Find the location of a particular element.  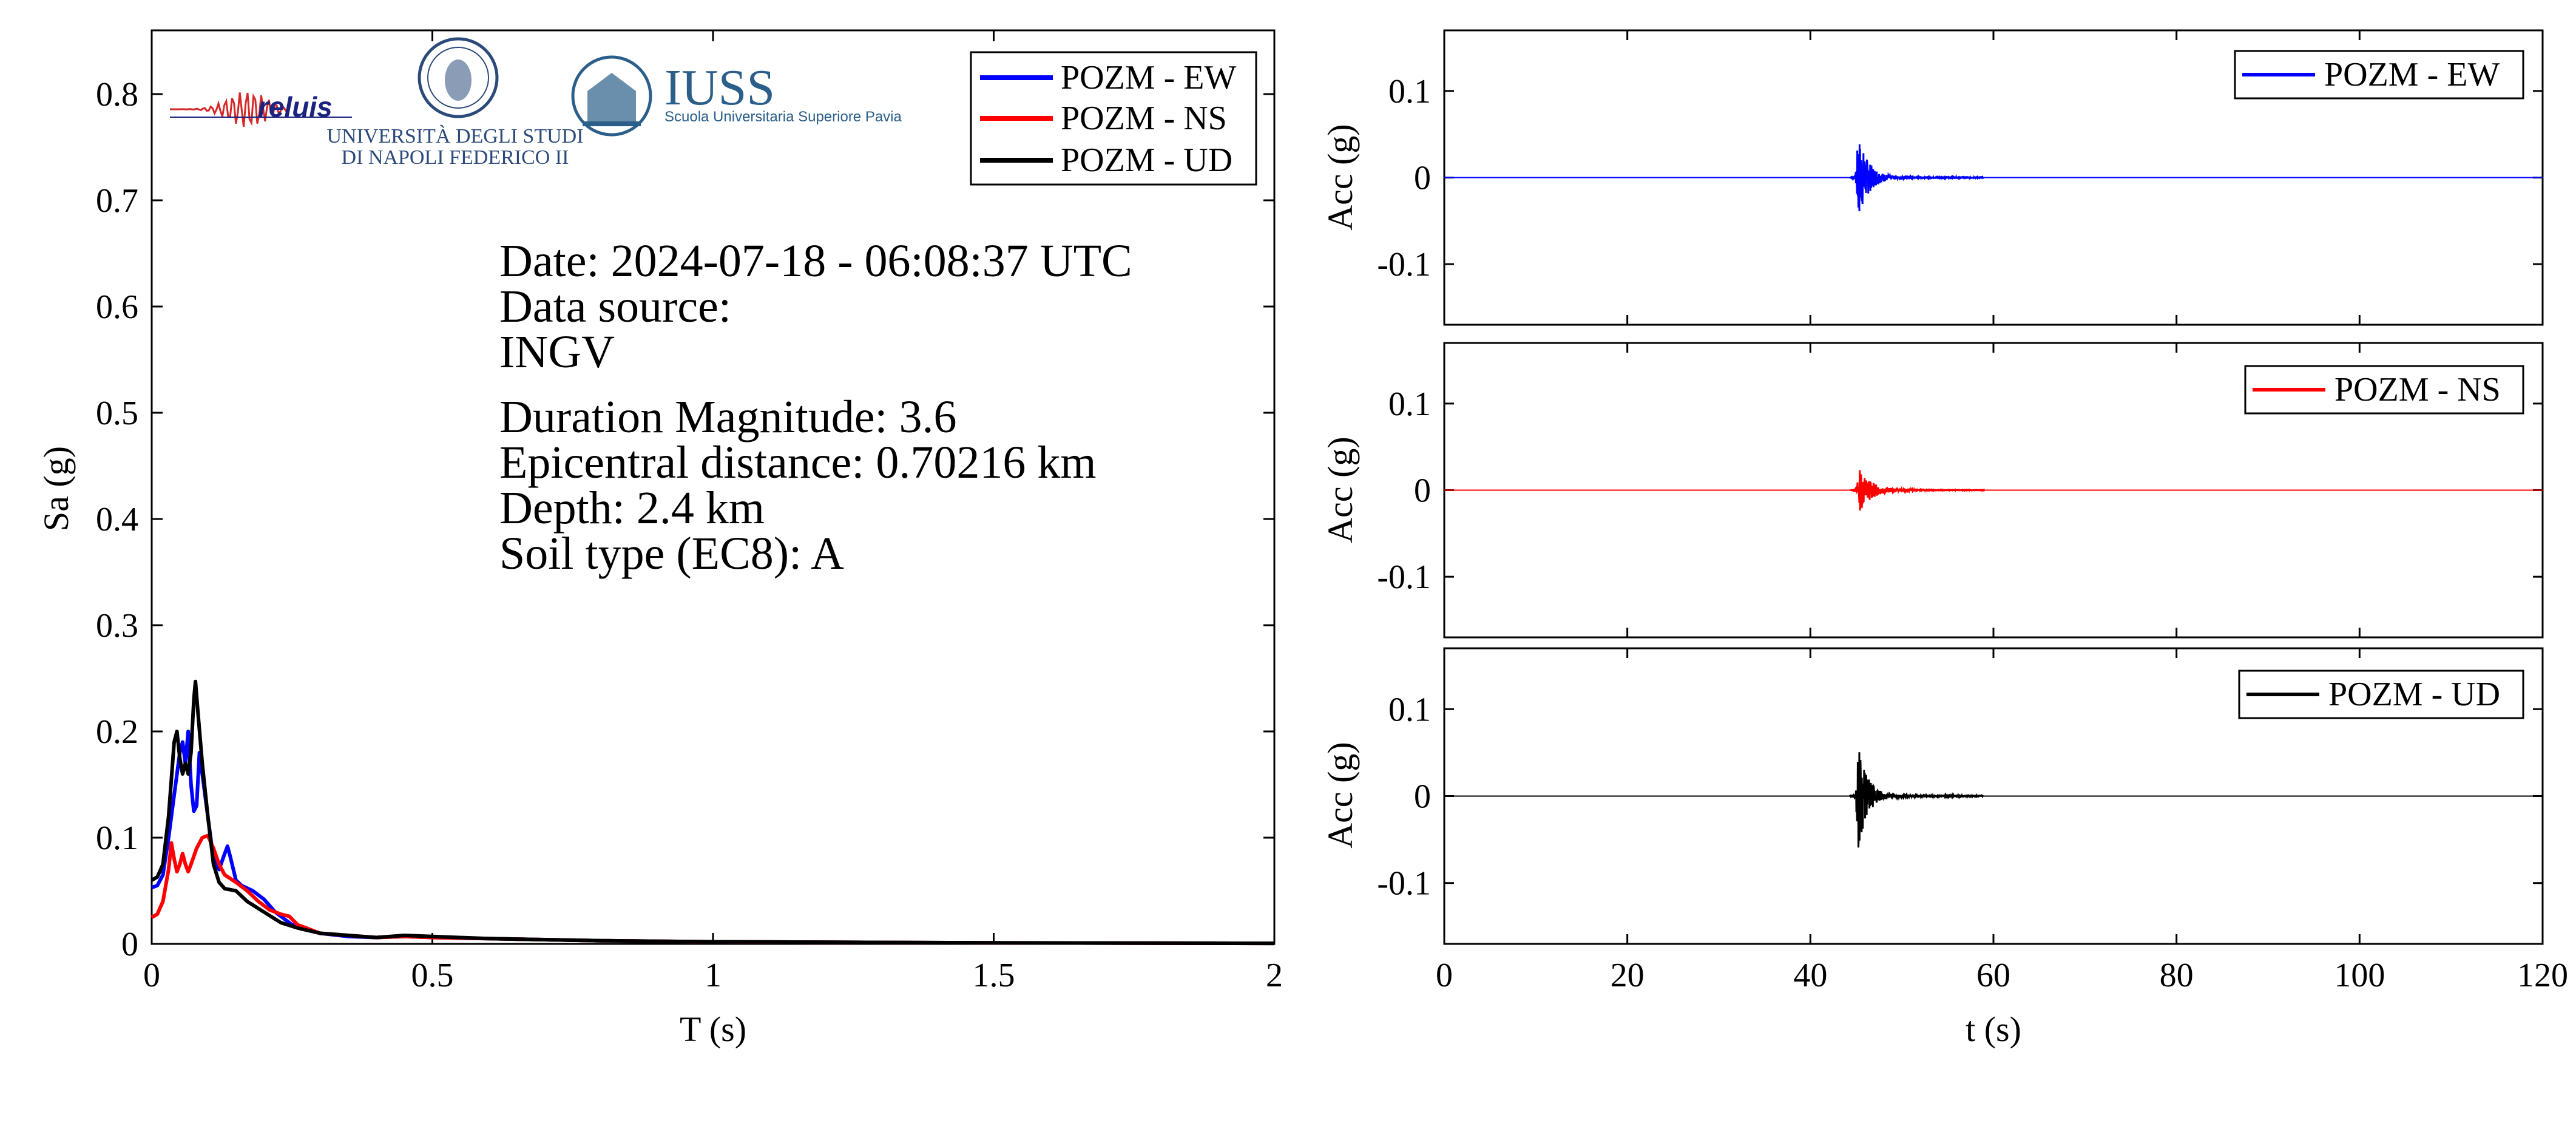

event-distance: Epicentral distance: 0.70216 km is located at coordinates (798, 462).